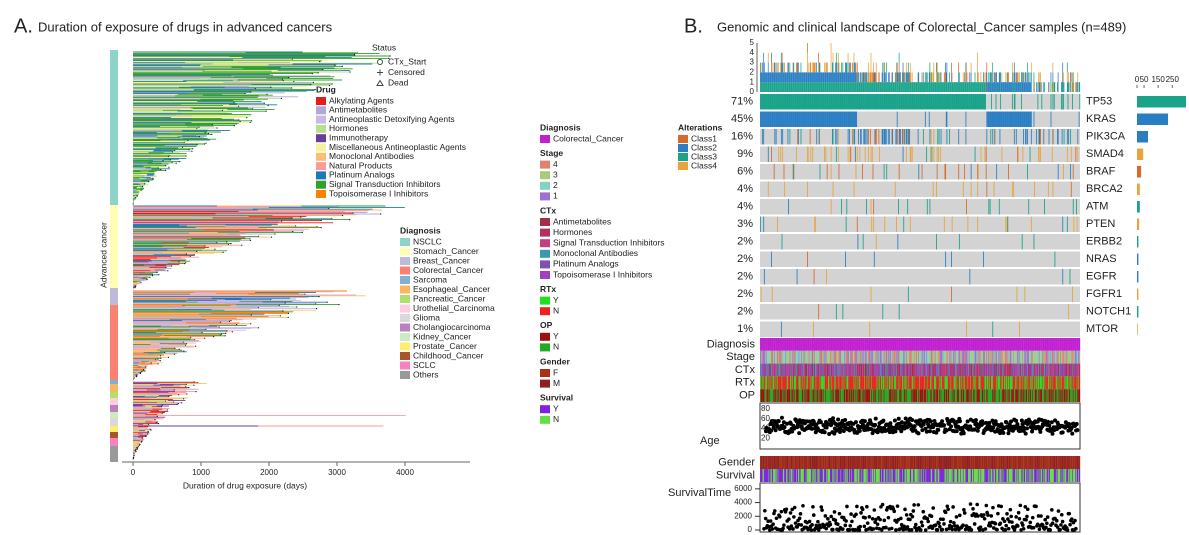 This screenshot has width=1189, height=535. I want to click on legend-title: Survival, so click(556, 397).